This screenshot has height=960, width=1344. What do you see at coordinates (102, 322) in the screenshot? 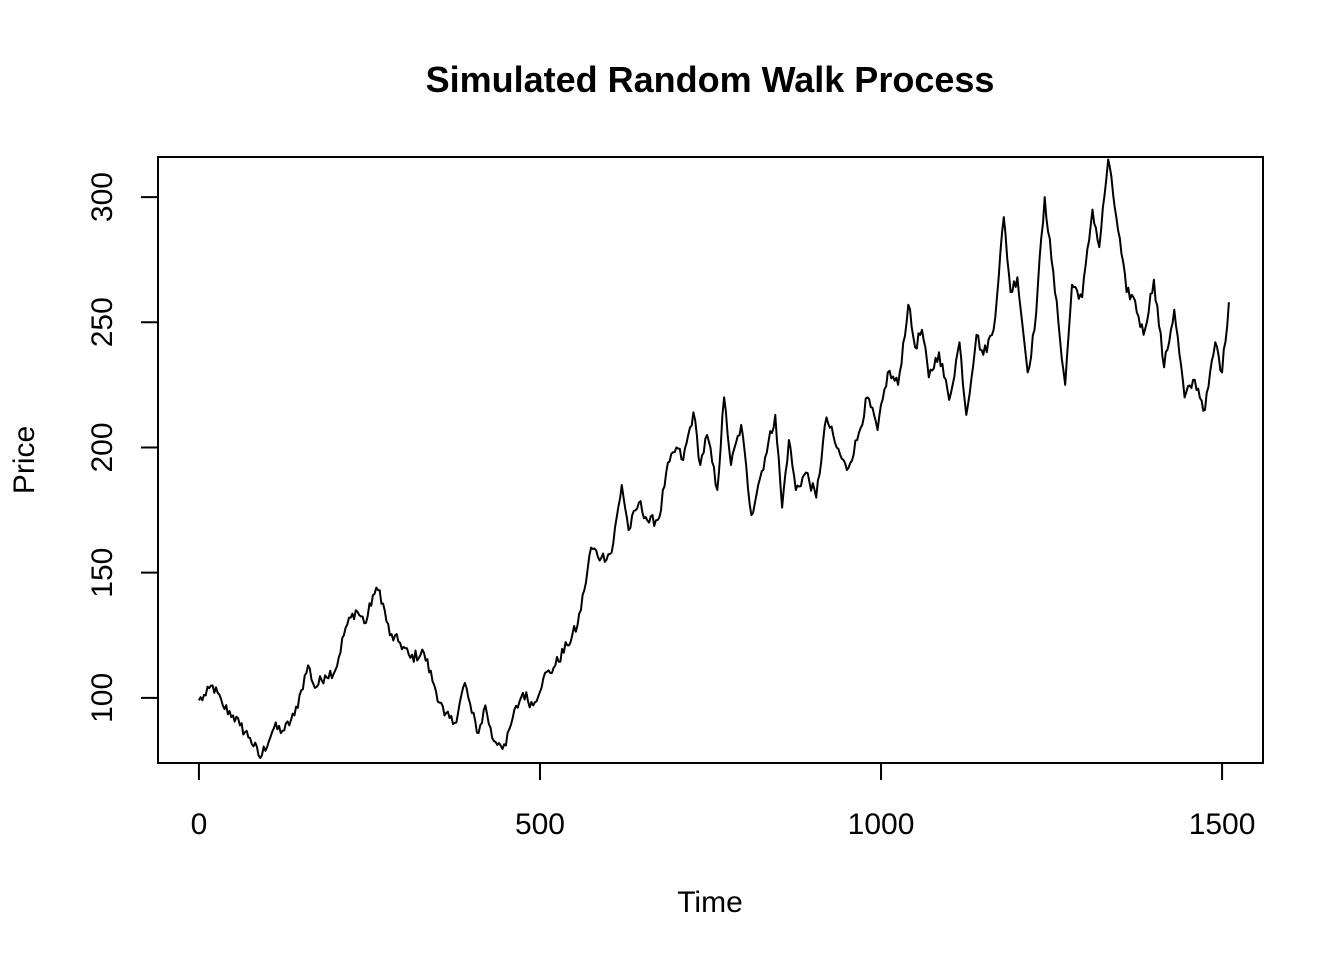
I see `y-tick-label: 250` at bounding box center [102, 322].